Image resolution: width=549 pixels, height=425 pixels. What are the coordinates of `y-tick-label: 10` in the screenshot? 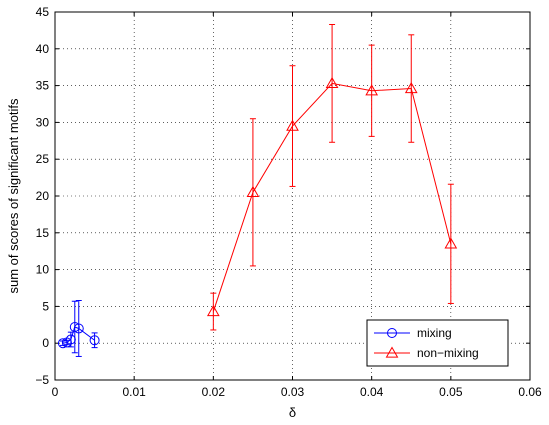 It's located at (43, 270).